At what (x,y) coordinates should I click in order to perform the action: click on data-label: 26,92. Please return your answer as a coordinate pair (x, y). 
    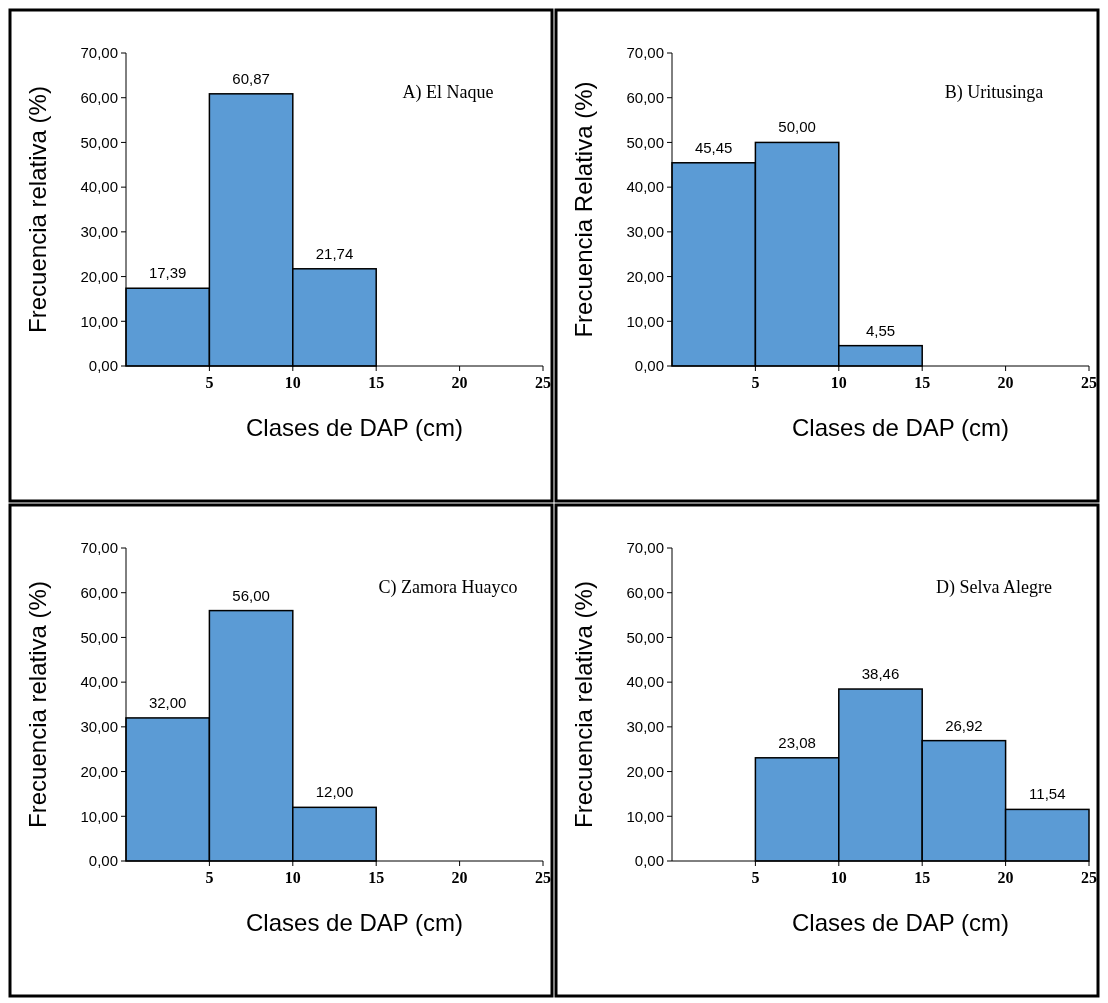
    Looking at the image, I should click on (964, 725).